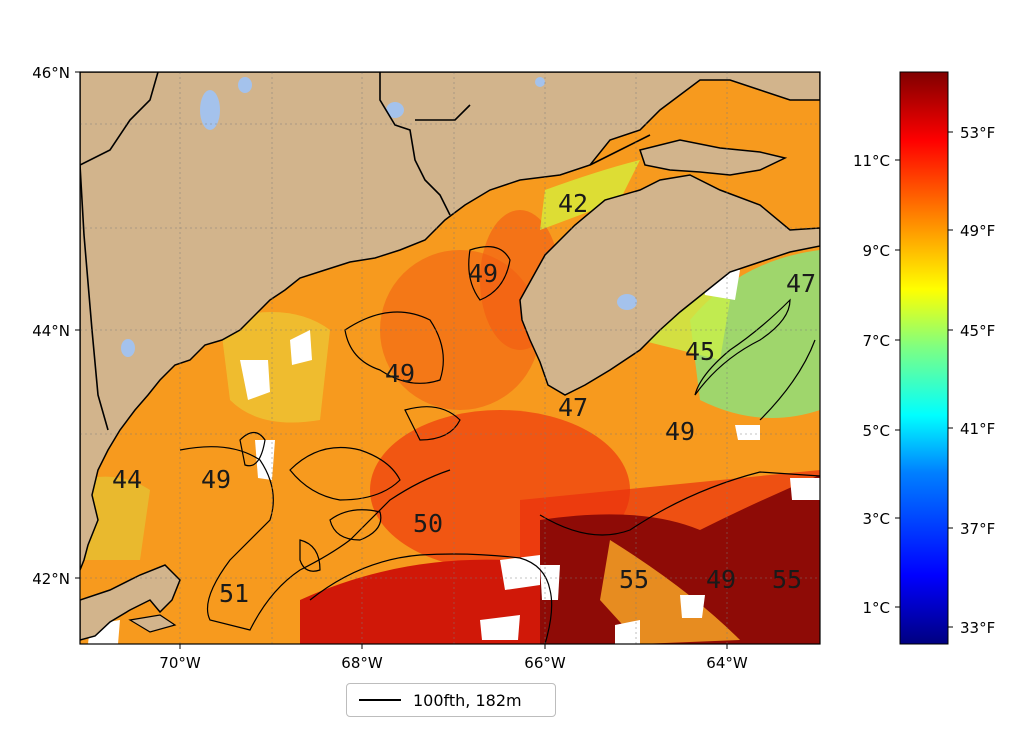 This screenshot has height=734, width=1024. I want to click on fahrenheit-label: 53°F, so click(977, 133).